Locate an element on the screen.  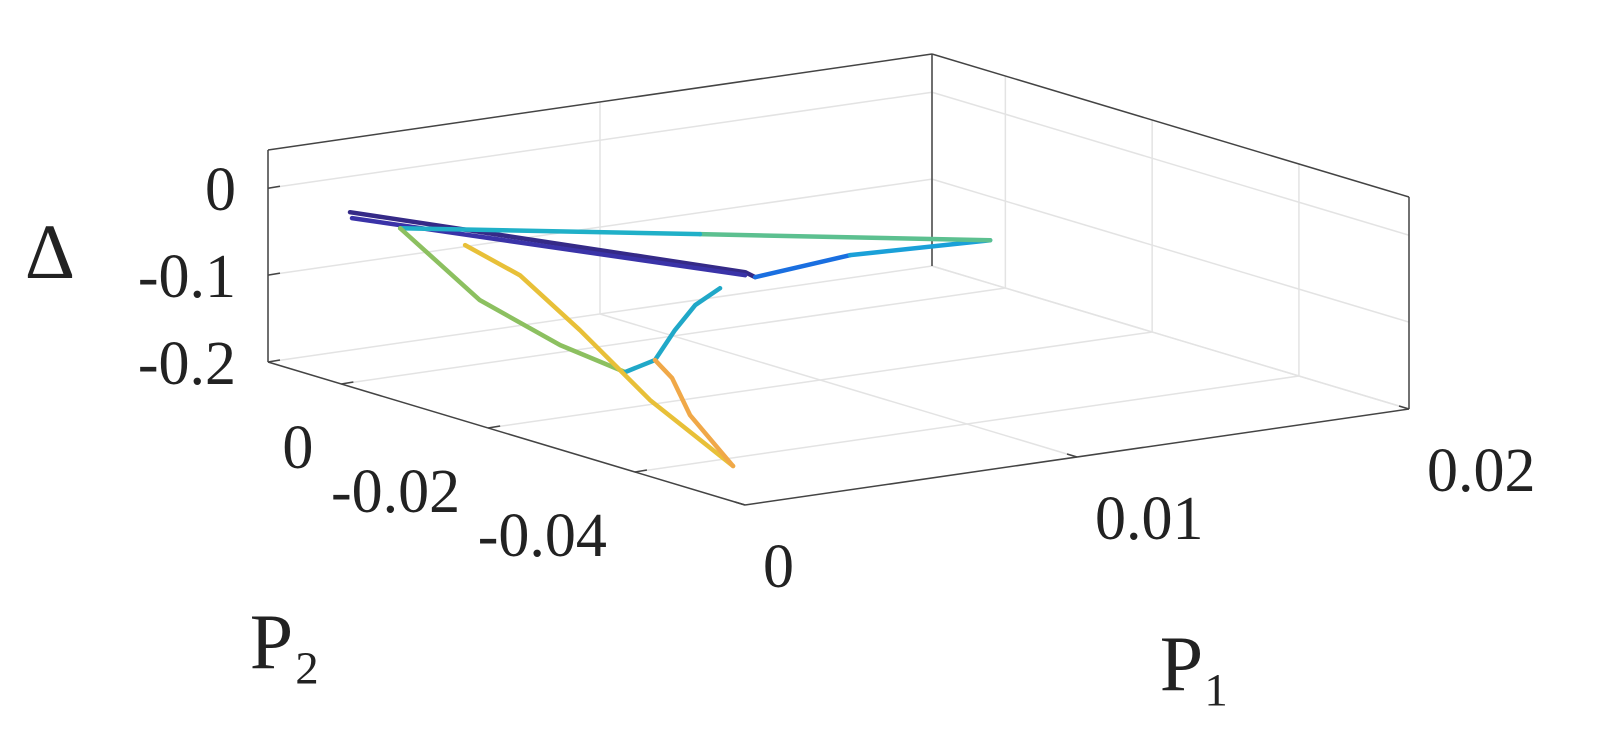
y-axis-label: P₂ is located at coordinates (285, 641).